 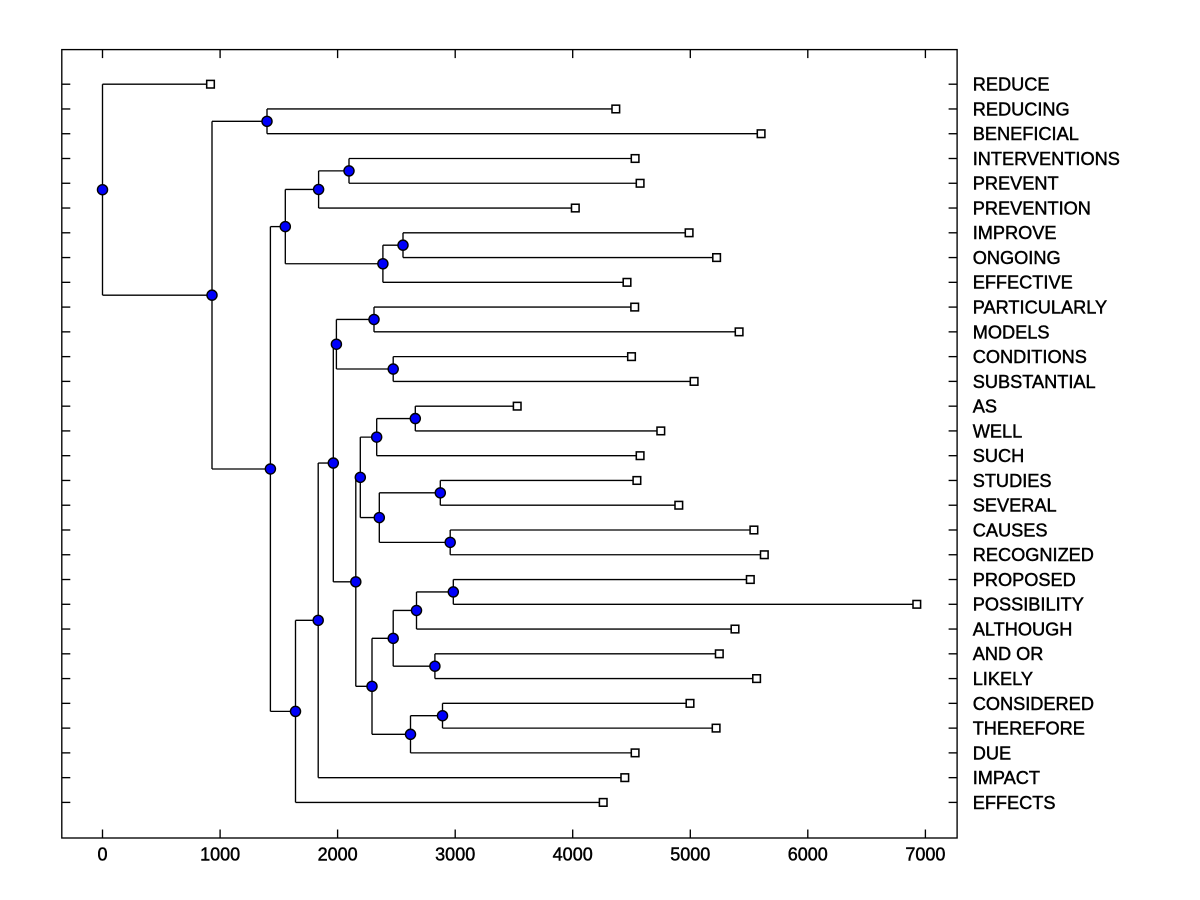 I want to click on svg-text: ALTHOUGH, so click(x=1023, y=629).